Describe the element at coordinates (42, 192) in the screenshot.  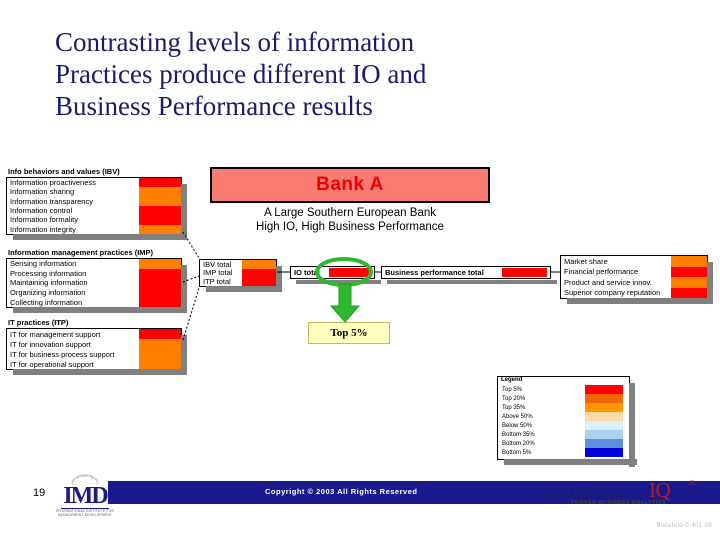
I see `row-label: Information sharing` at that location.